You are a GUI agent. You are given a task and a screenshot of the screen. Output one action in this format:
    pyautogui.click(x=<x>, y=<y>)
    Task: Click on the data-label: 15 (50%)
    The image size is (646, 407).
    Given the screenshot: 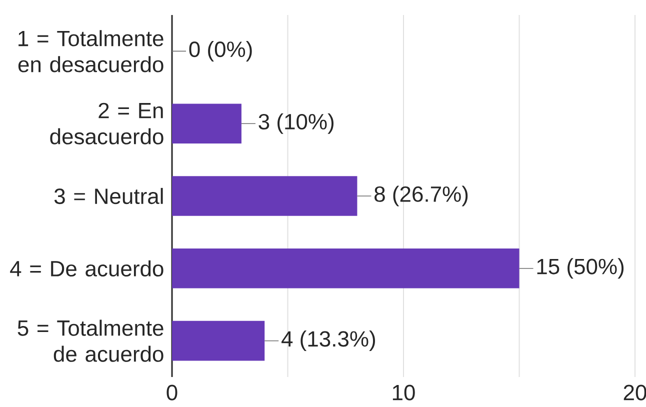 What is the action you would take?
    pyautogui.click(x=580, y=268)
    